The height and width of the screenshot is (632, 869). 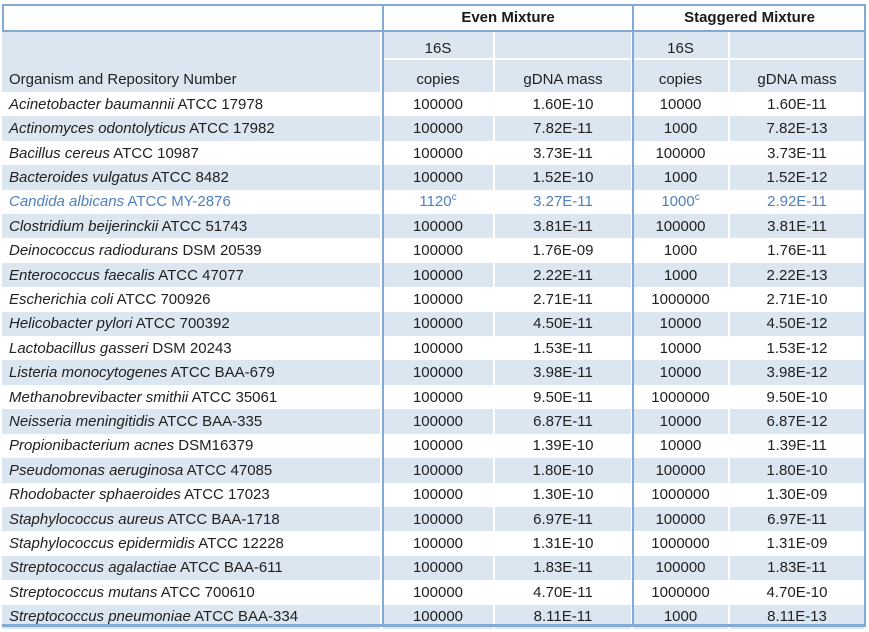 I want to click on repository-number: ATCC 700610, so click(x=207, y=592).